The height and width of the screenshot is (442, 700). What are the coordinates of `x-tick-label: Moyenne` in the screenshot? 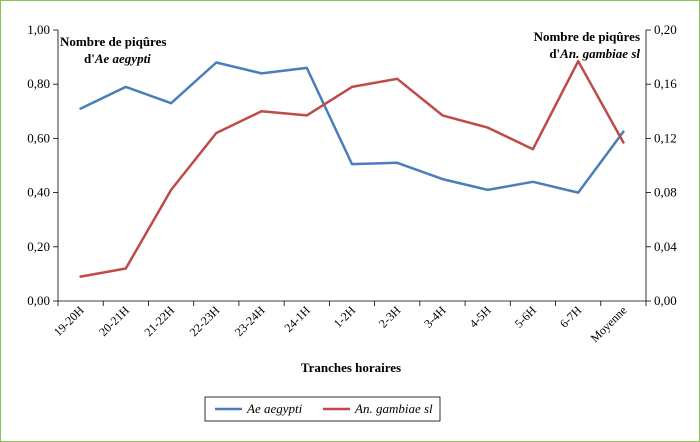 It's located at (609, 324).